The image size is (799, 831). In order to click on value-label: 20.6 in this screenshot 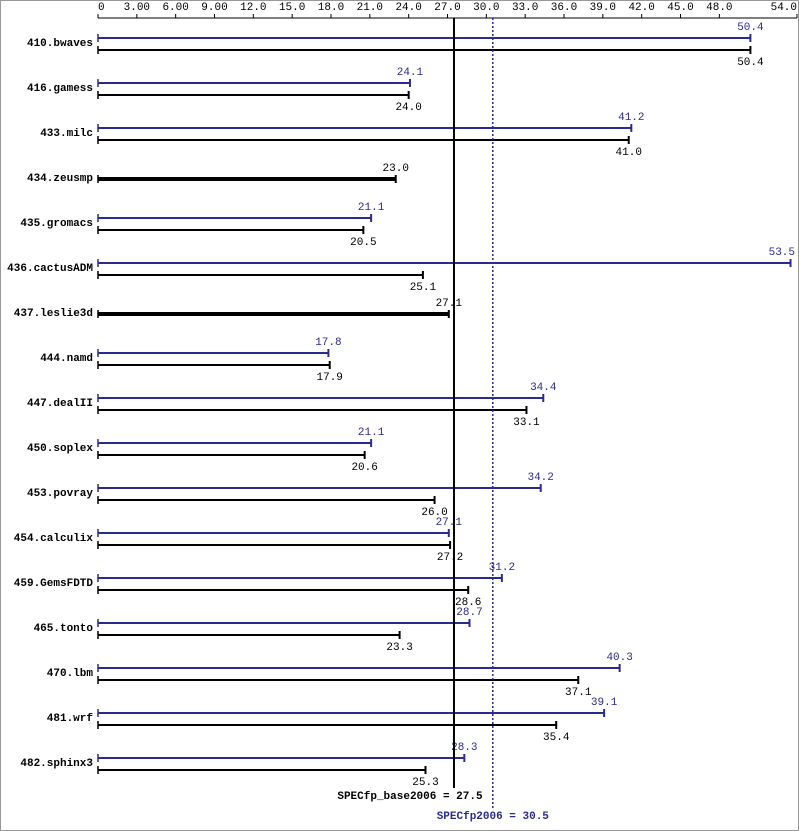, I will do `click(364, 468)`.